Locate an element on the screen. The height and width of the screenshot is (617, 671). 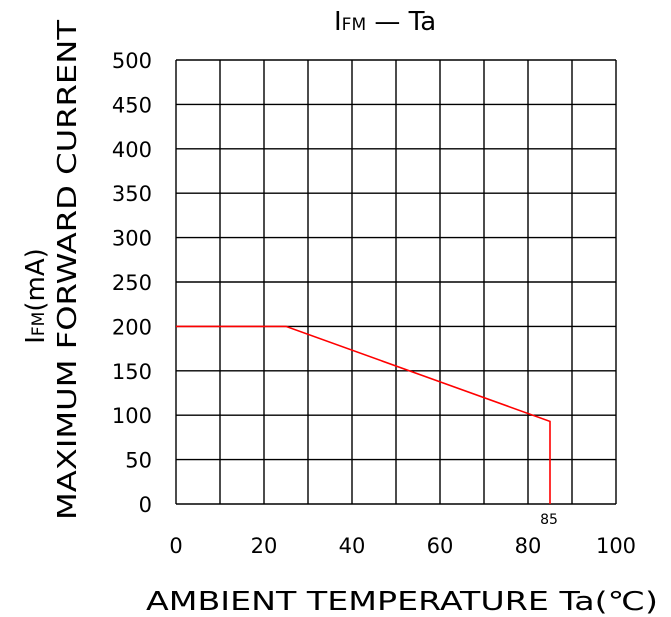
y-tick-label: 0 is located at coordinates (145, 505).